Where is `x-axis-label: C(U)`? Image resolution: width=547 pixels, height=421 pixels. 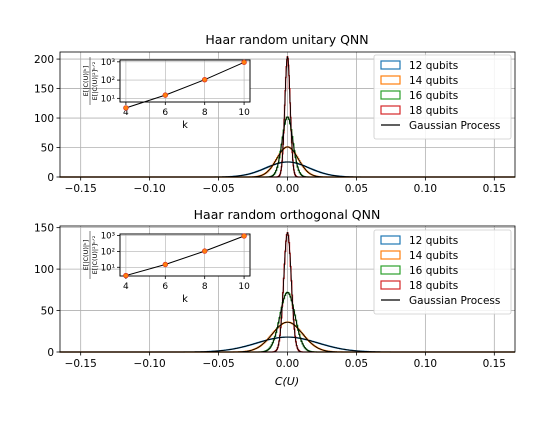
x-axis-label: C(U) is located at coordinates (287, 381).